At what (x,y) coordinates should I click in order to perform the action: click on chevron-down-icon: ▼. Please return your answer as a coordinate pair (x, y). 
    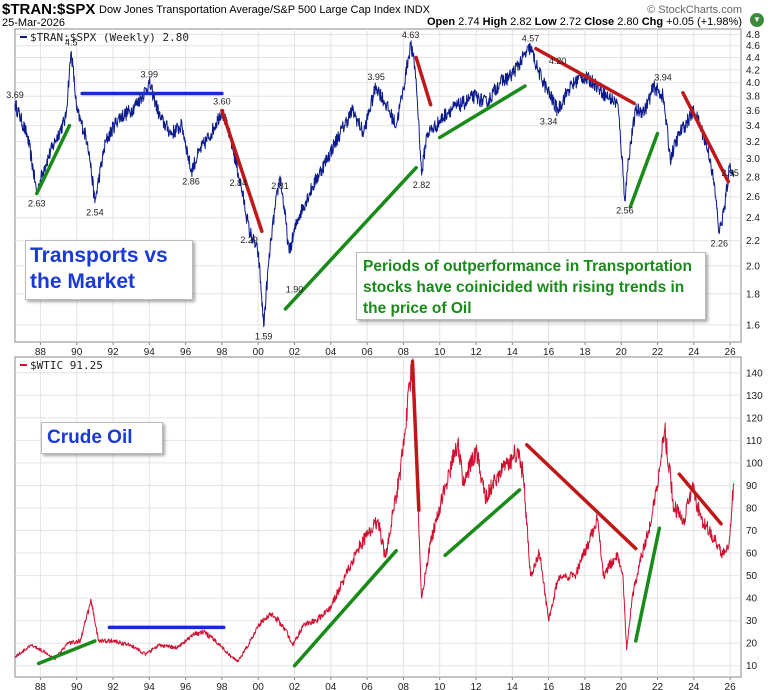
    Looking at the image, I should click on (757, 20).